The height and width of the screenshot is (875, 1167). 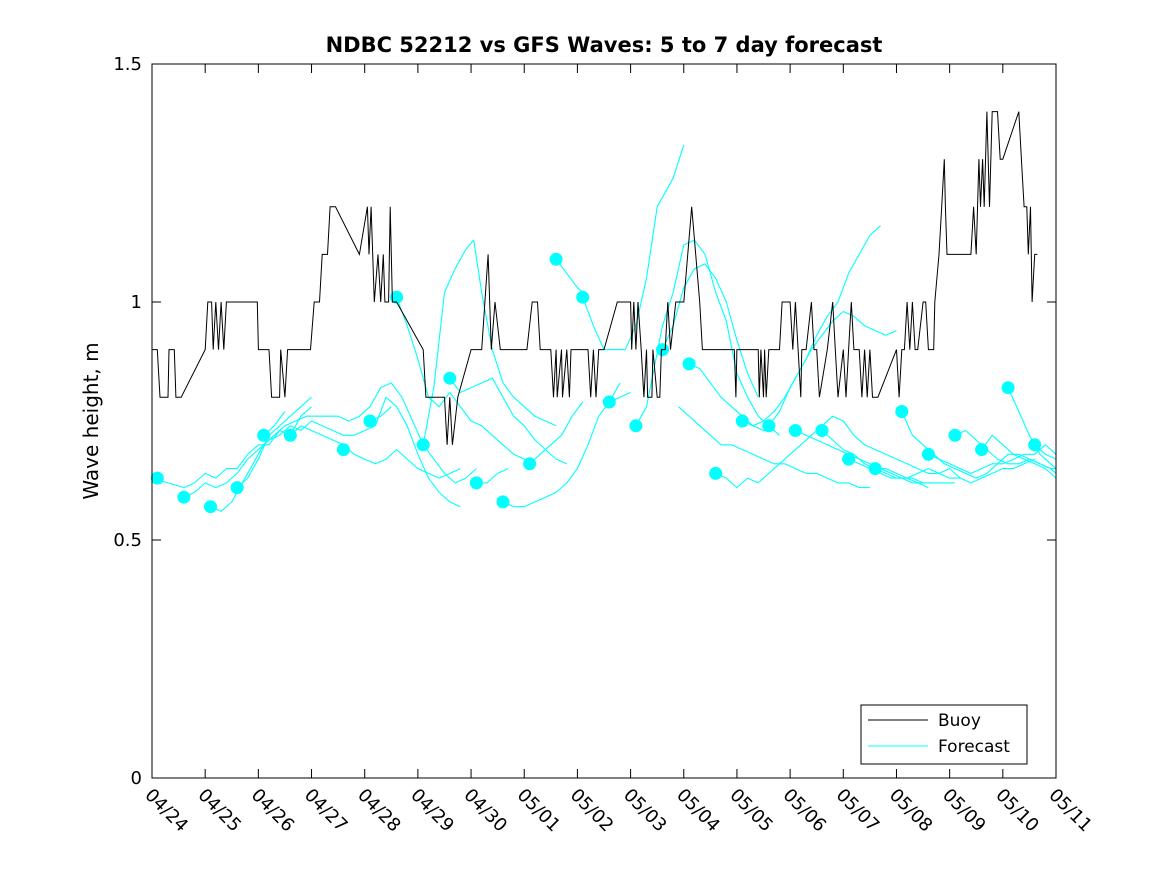 What do you see at coordinates (127, 64) in the screenshot?
I see `y-tick-label: 1.5` at bounding box center [127, 64].